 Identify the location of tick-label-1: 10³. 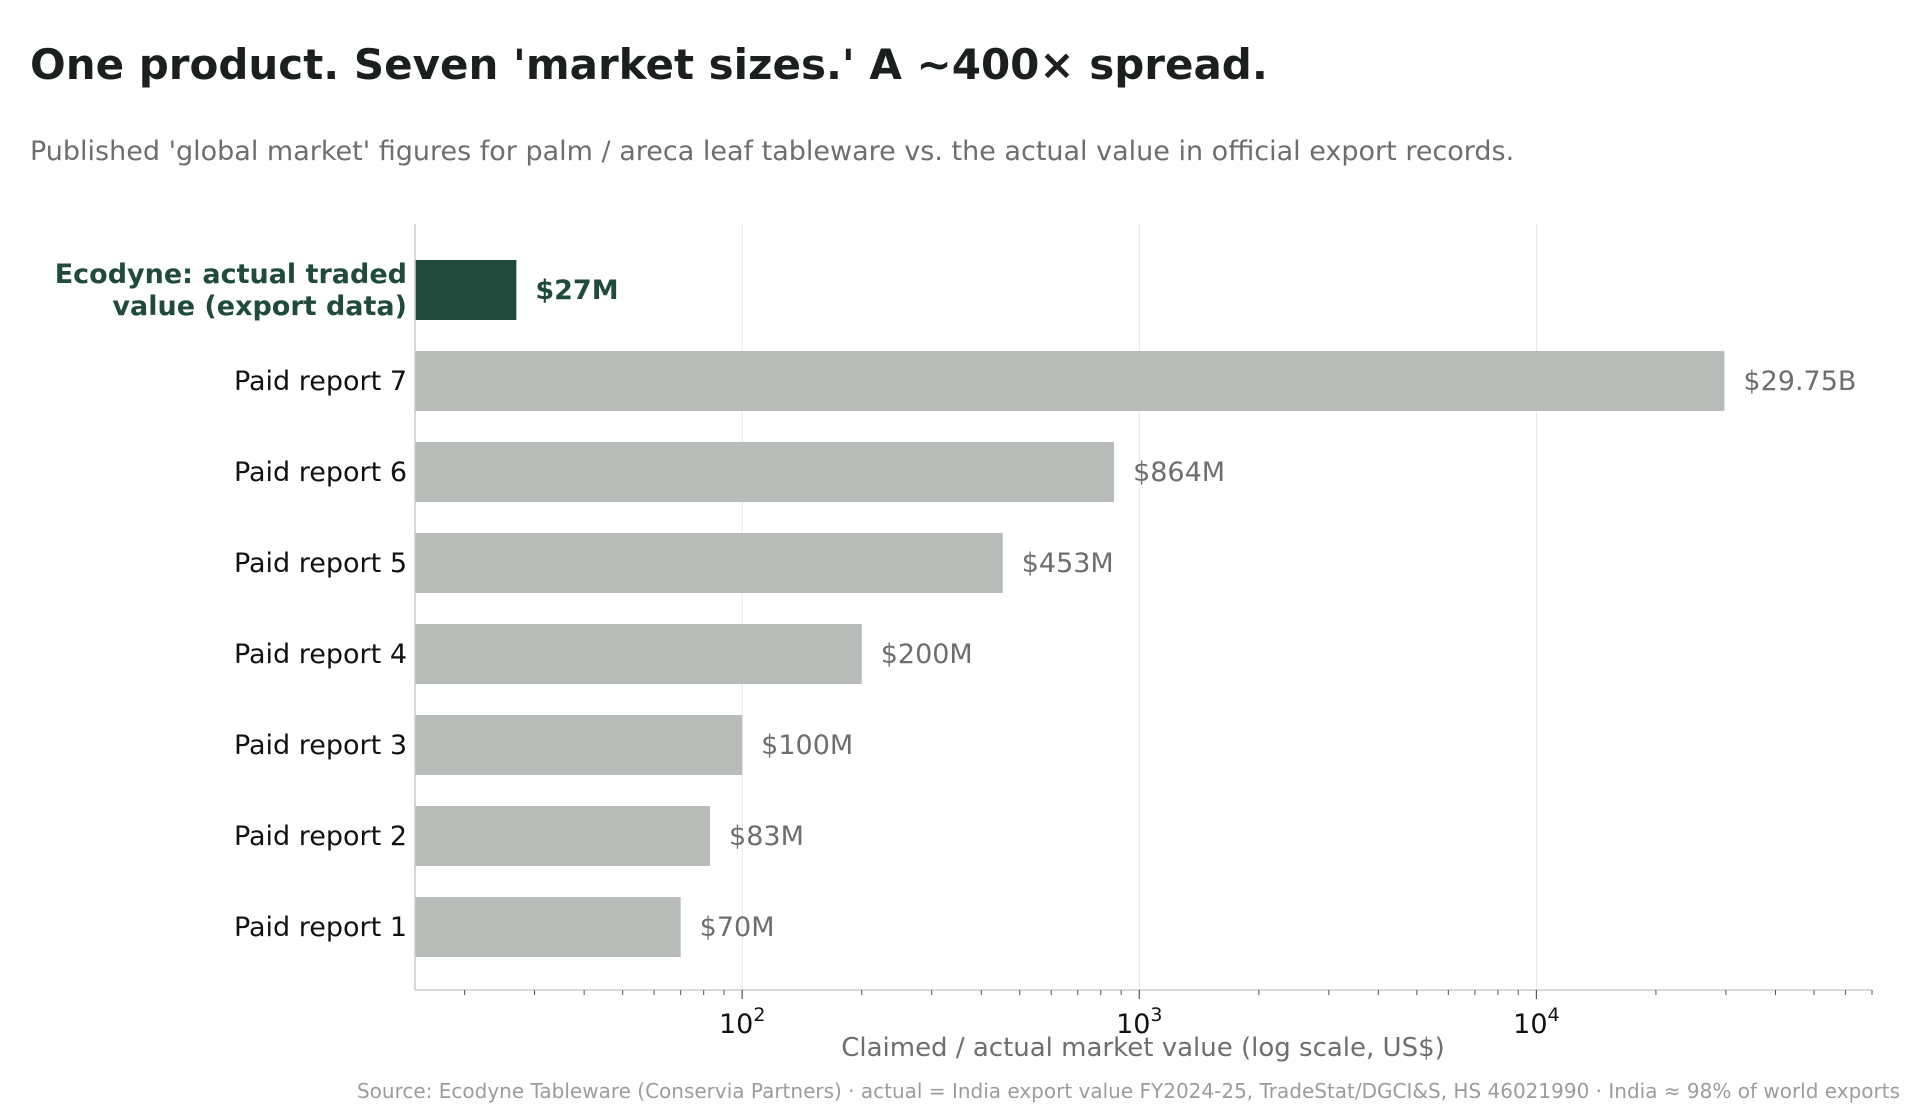
(1139, 1022).